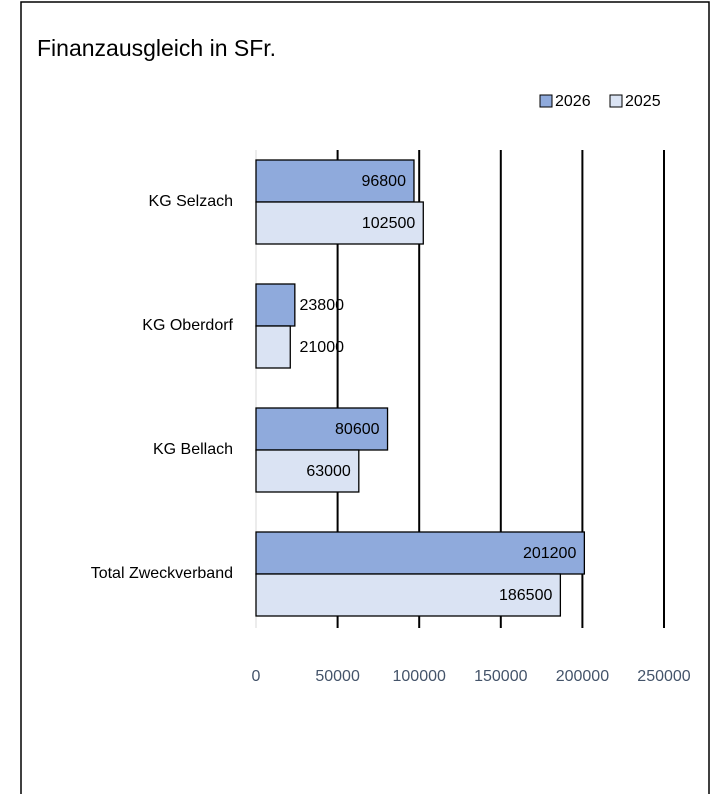 The image size is (711, 794). Describe the element at coordinates (256, 676) in the screenshot. I see `x-tick-label: 0` at that location.